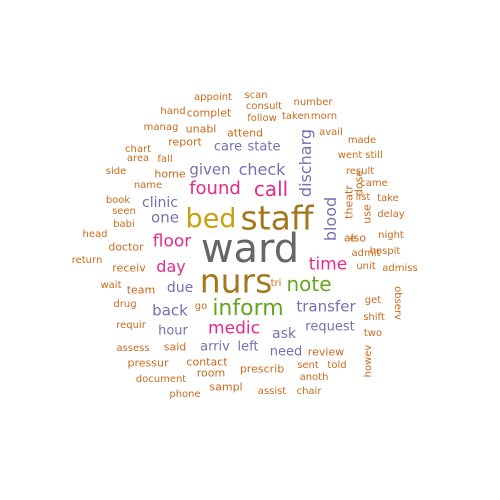  What do you see at coordinates (397, 303) in the screenshot?
I see `word-observ: observ` at bounding box center [397, 303].